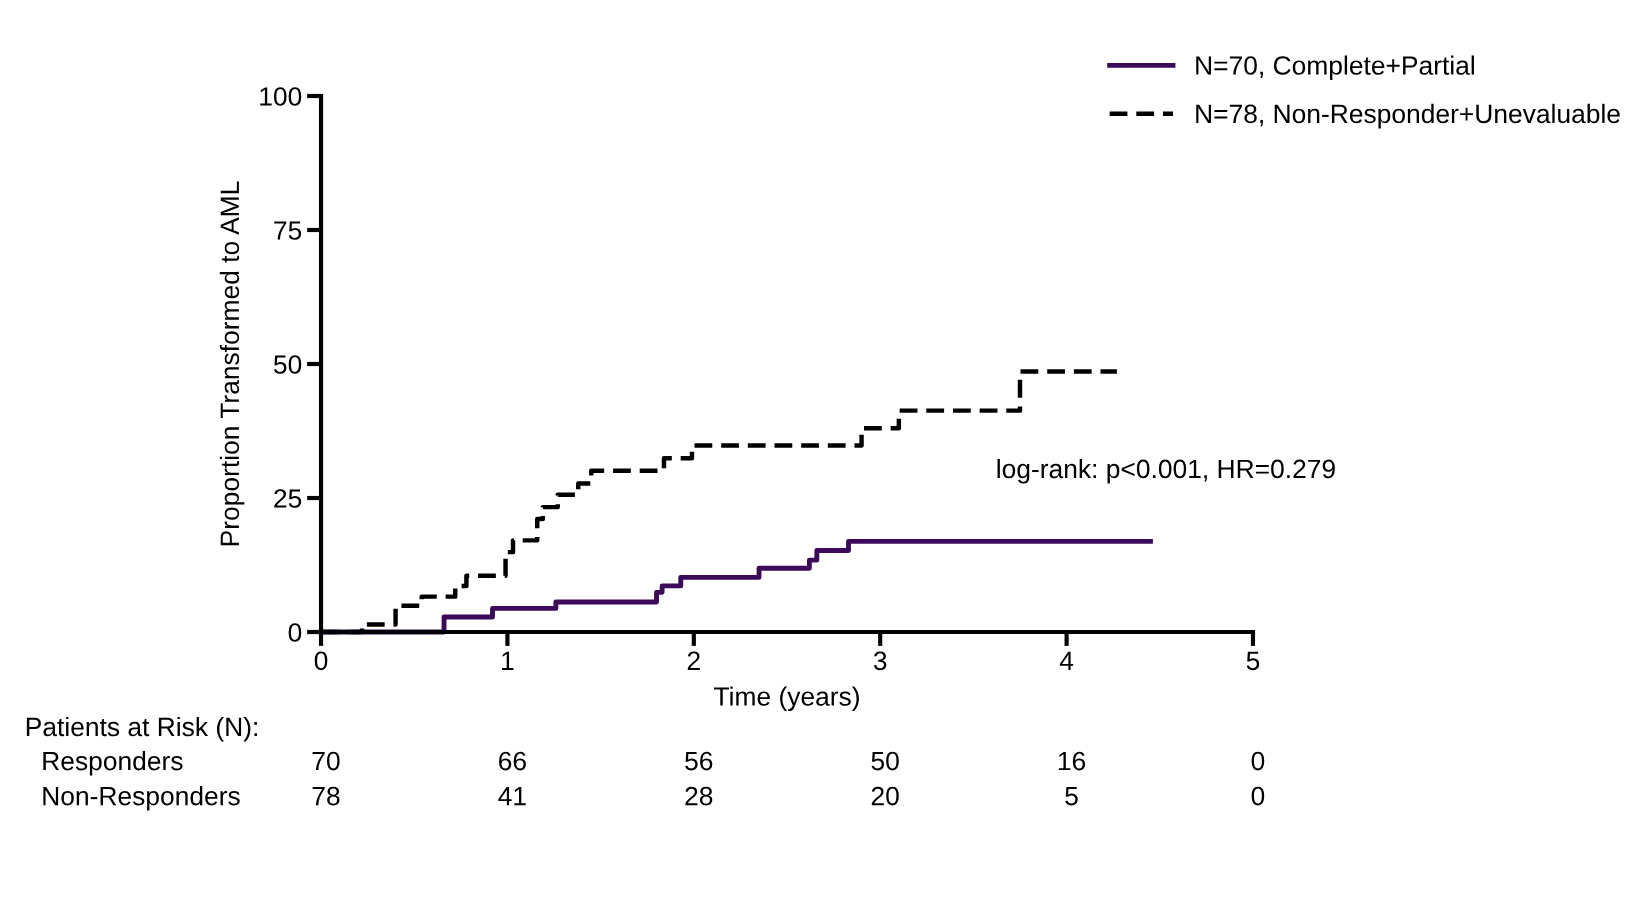  What do you see at coordinates (693, 660) in the screenshot?
I see `x-tick-label: 2` at bounding box center [693, 660].